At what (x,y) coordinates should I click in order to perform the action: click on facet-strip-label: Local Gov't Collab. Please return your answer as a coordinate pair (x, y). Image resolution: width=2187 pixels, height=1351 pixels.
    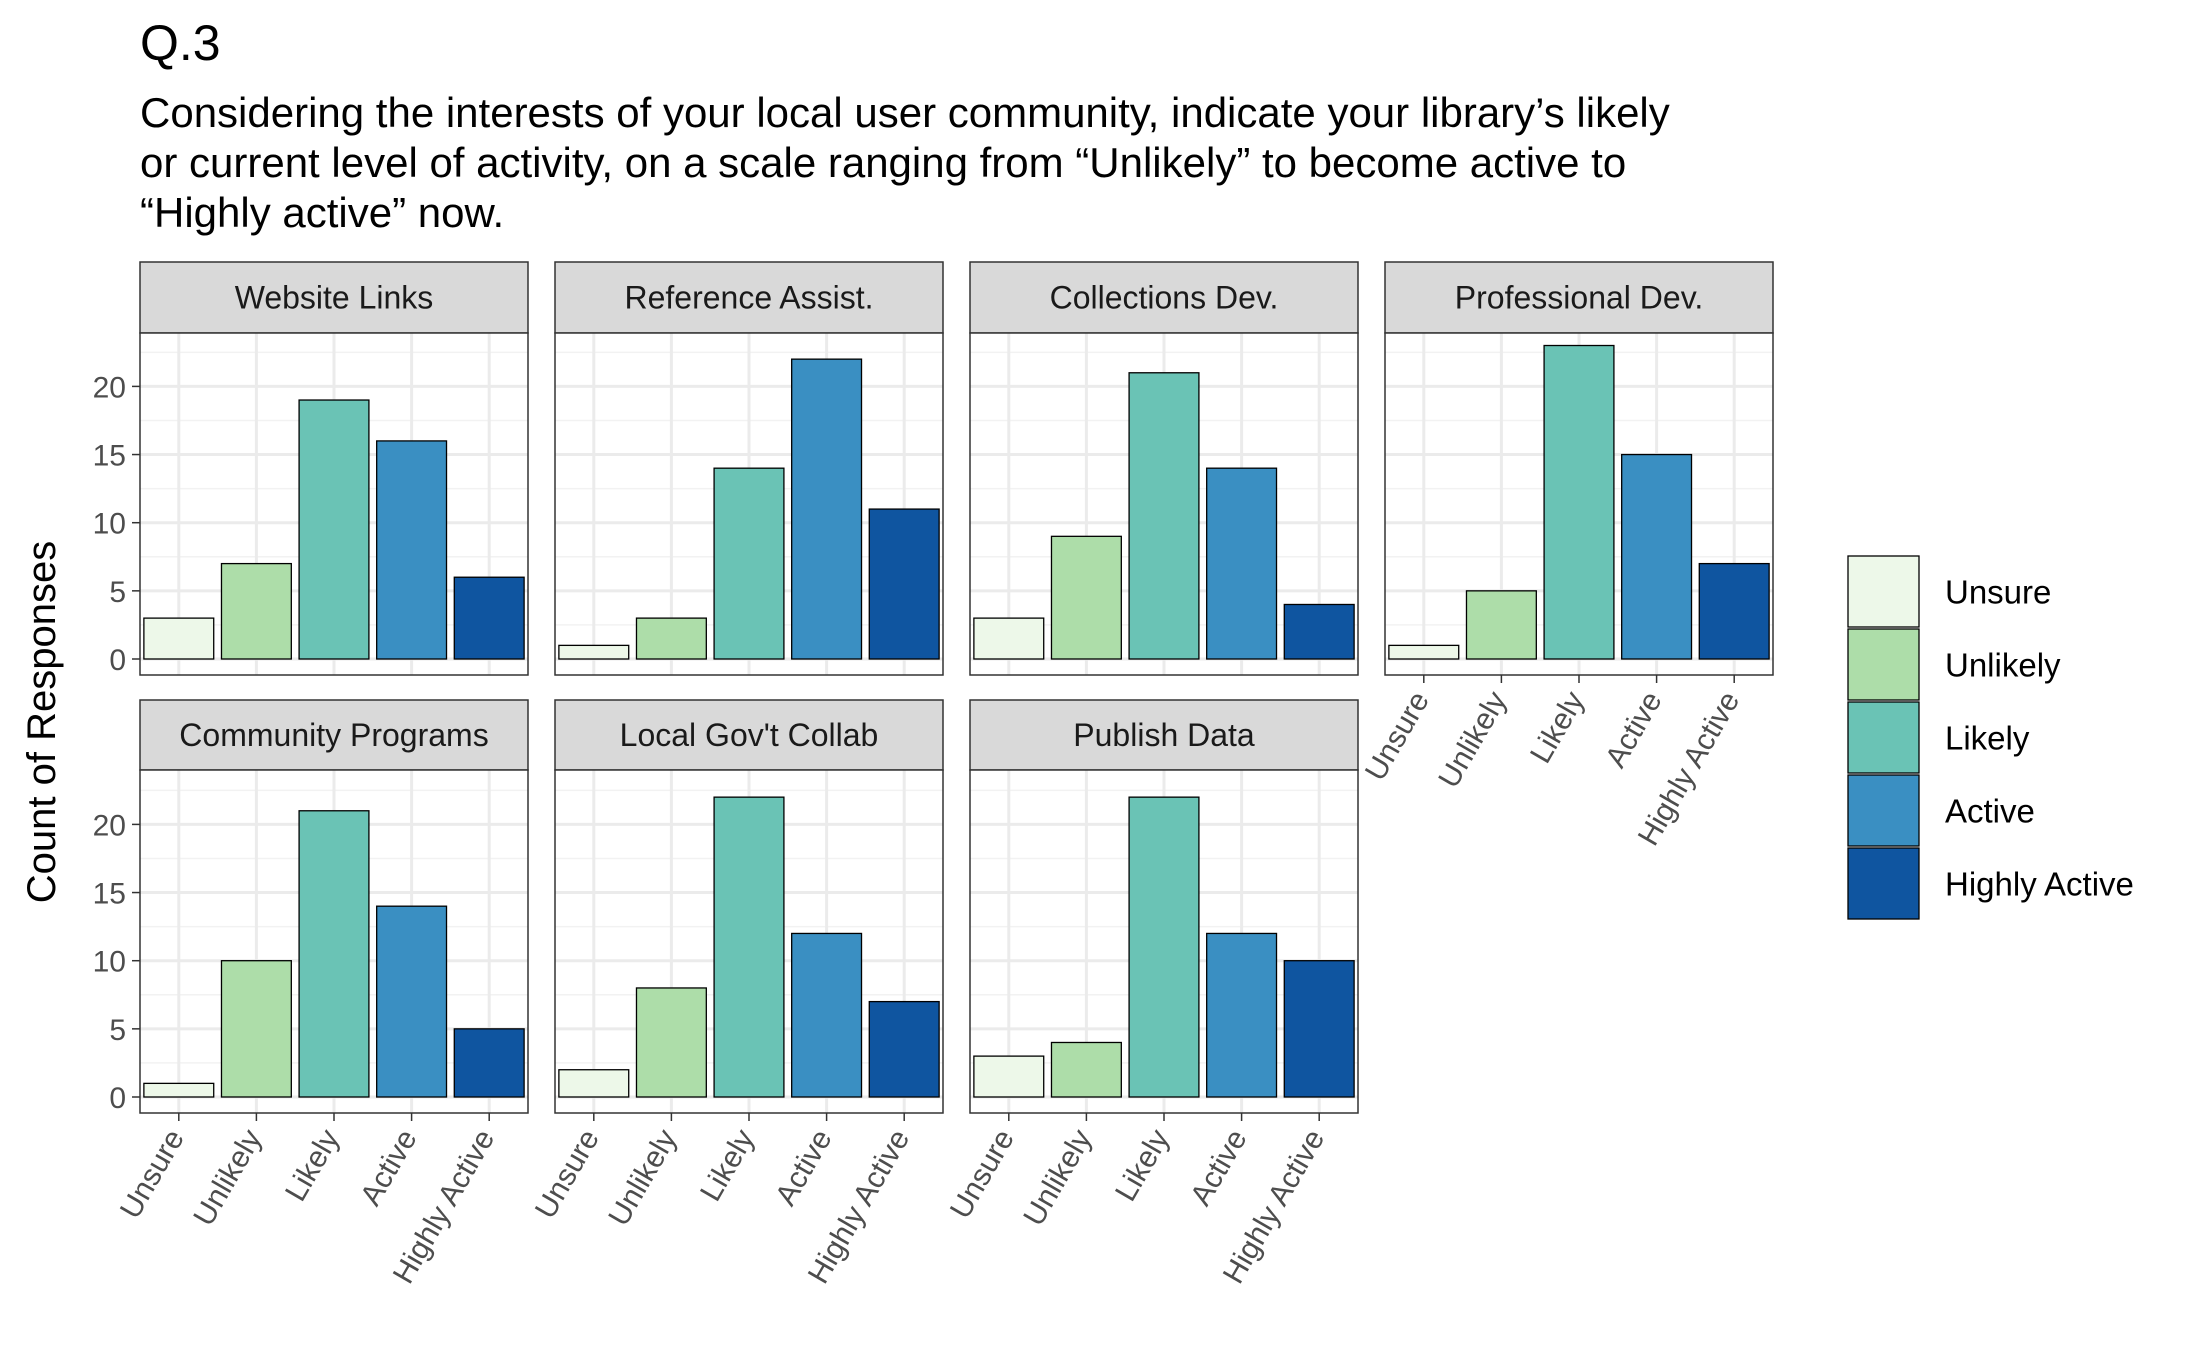
    Looking at the image, I should click on (749, 735).